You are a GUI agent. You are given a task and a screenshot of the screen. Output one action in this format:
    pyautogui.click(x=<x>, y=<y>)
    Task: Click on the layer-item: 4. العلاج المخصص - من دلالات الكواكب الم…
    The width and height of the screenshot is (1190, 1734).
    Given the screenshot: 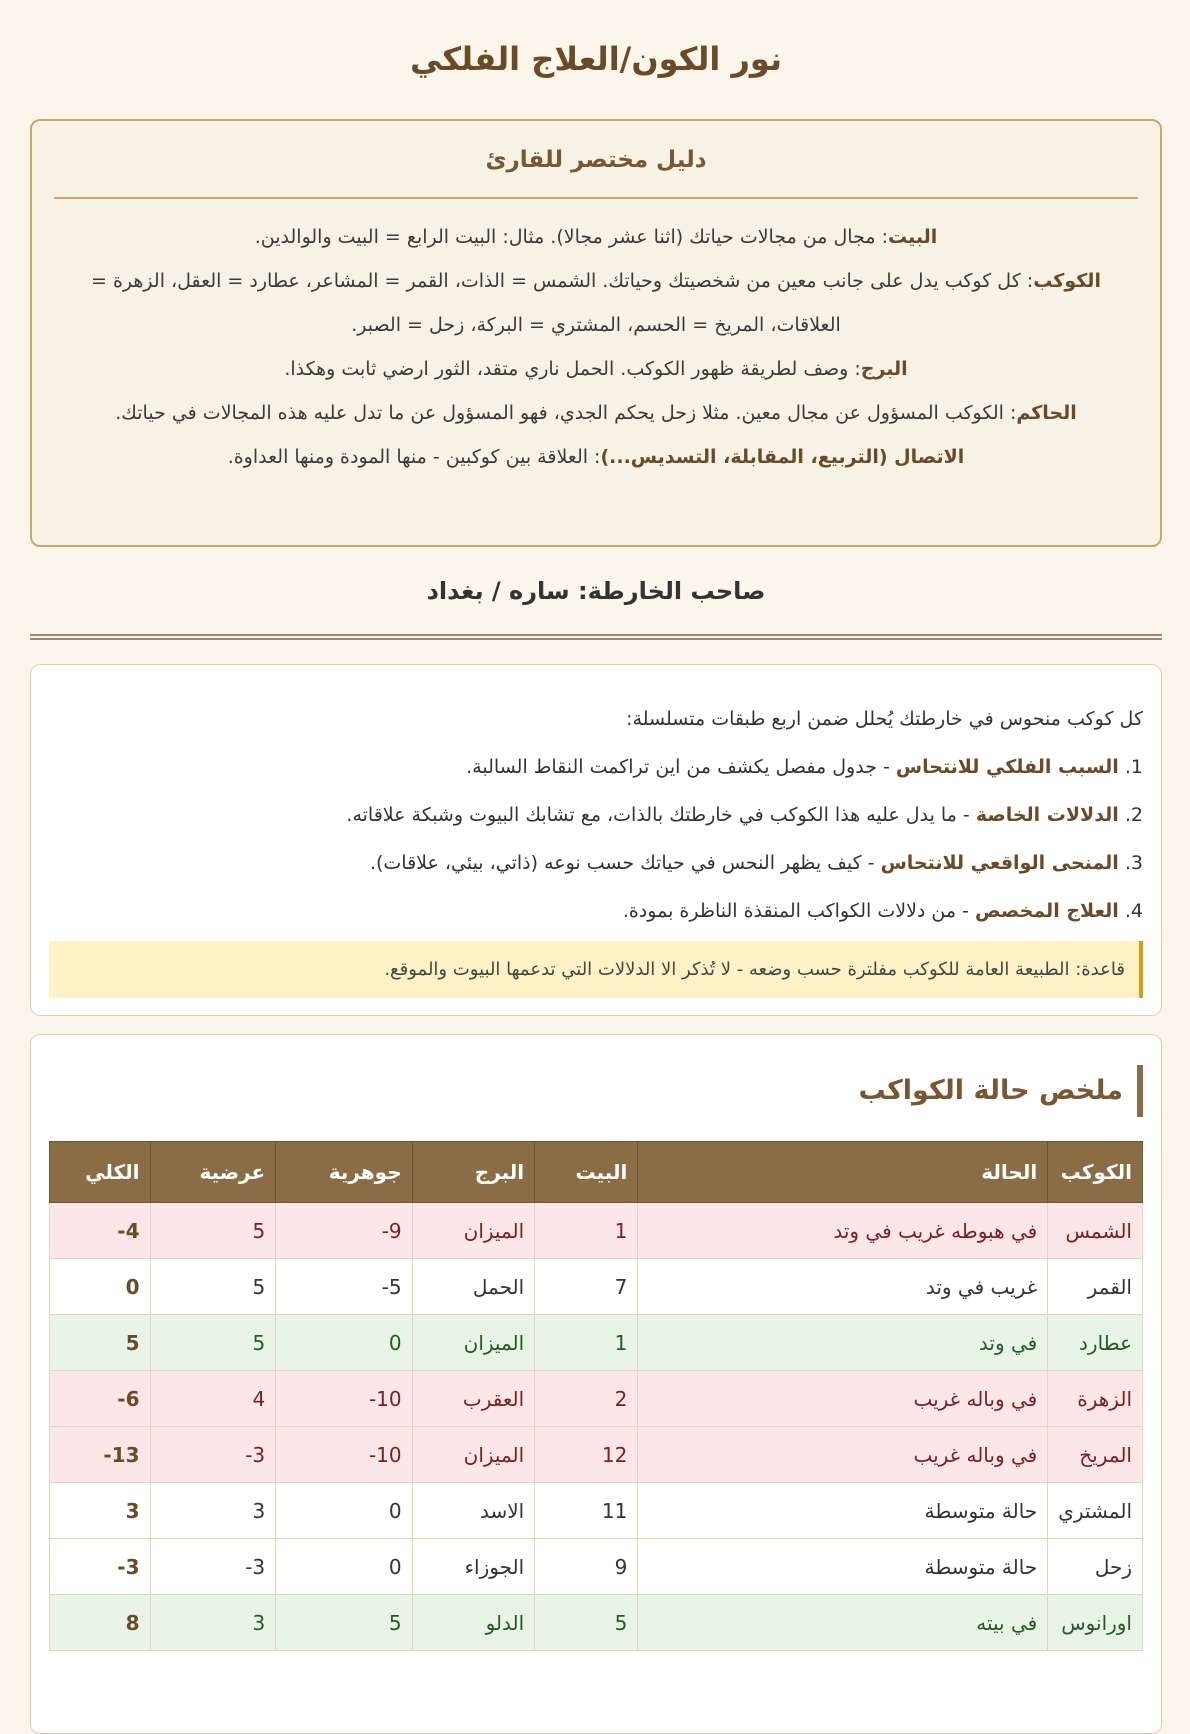 What is the action you would take?
    pyautogui.click(x=596, y=911)
    